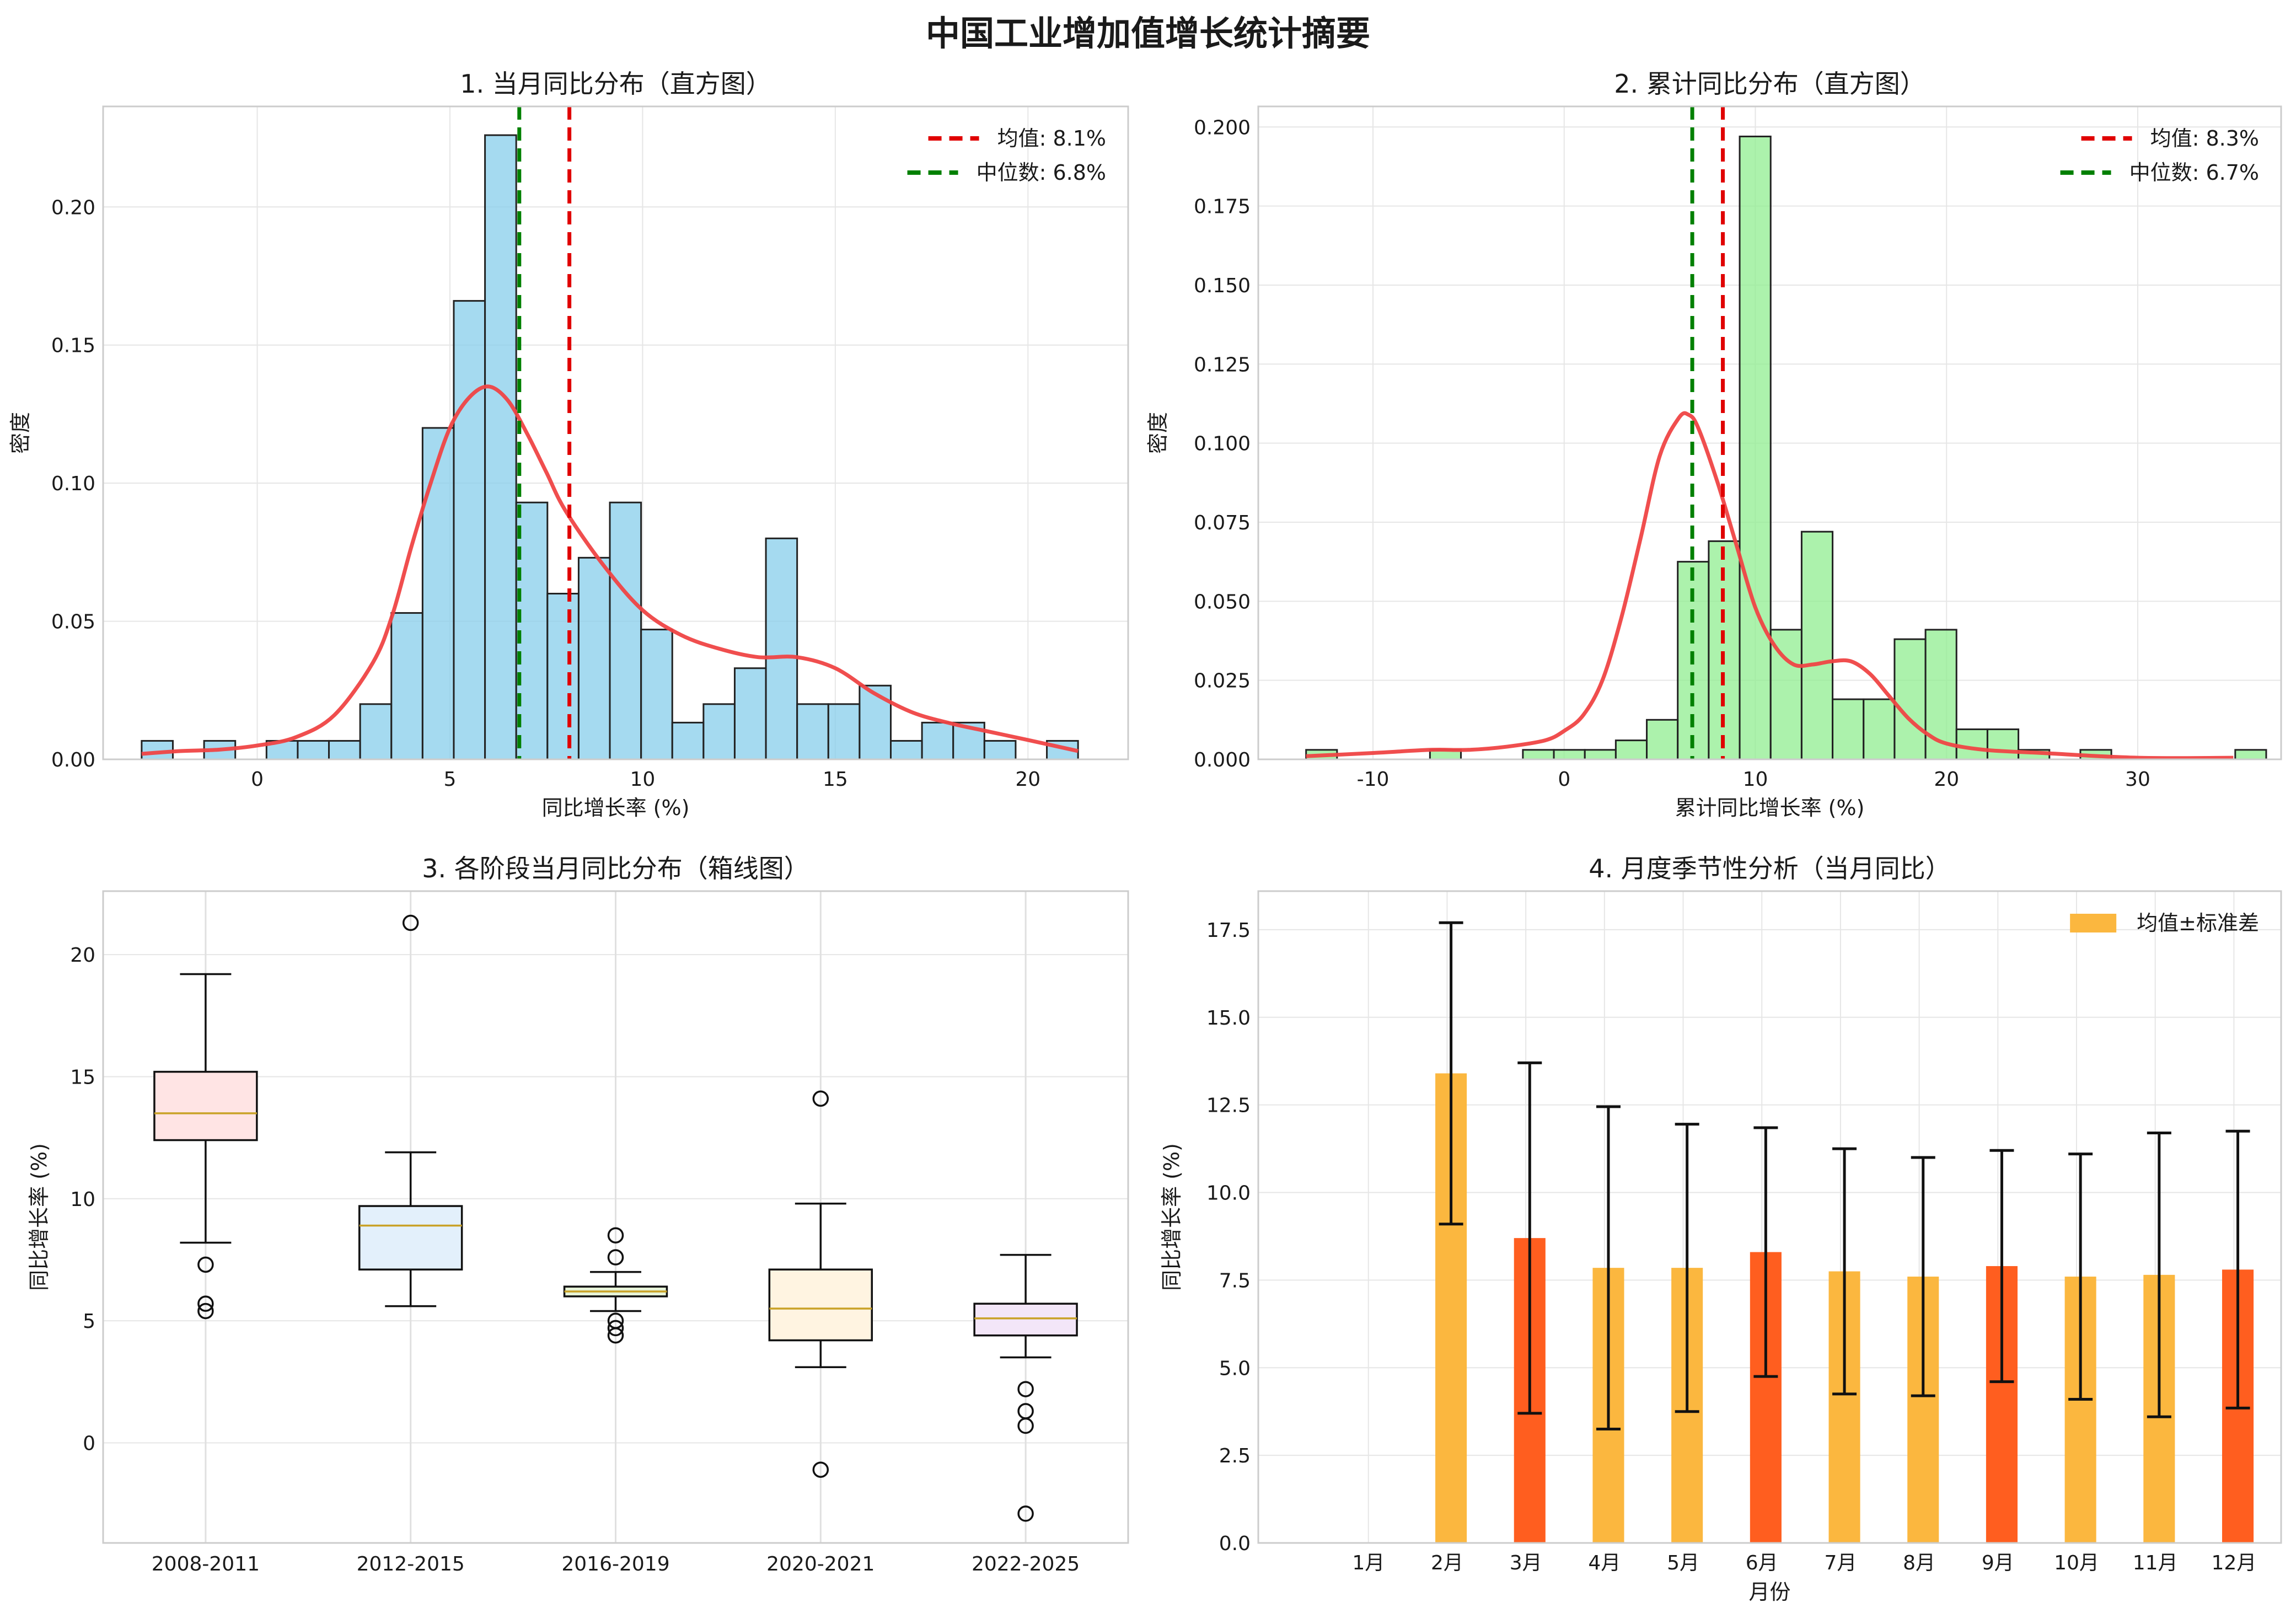 The height and width of the screenshot is (1624, 2296). What do you see at coordinates (1683, 1563) in the screenshot?
I see `x-tick-label: 5月` at bounding box center [1683, 1563].